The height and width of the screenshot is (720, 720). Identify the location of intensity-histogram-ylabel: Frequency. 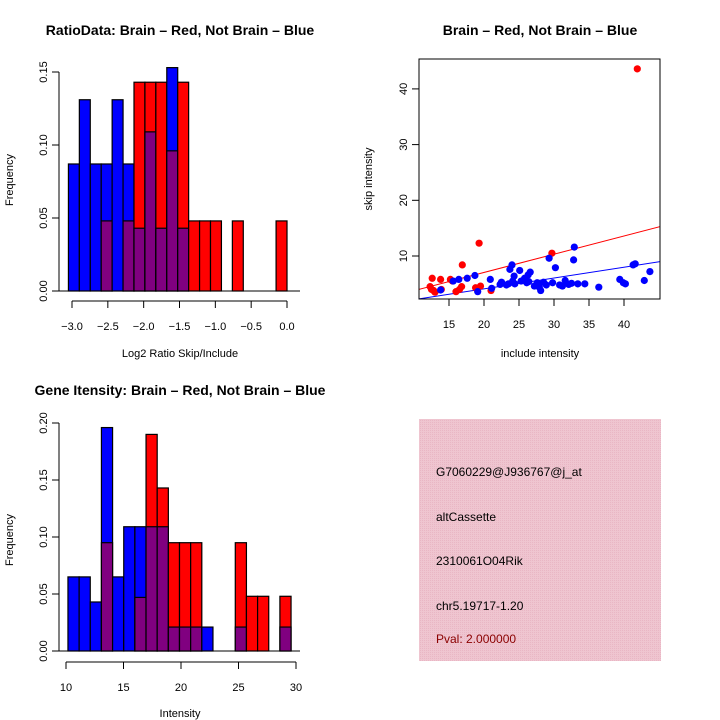
(10, 540).